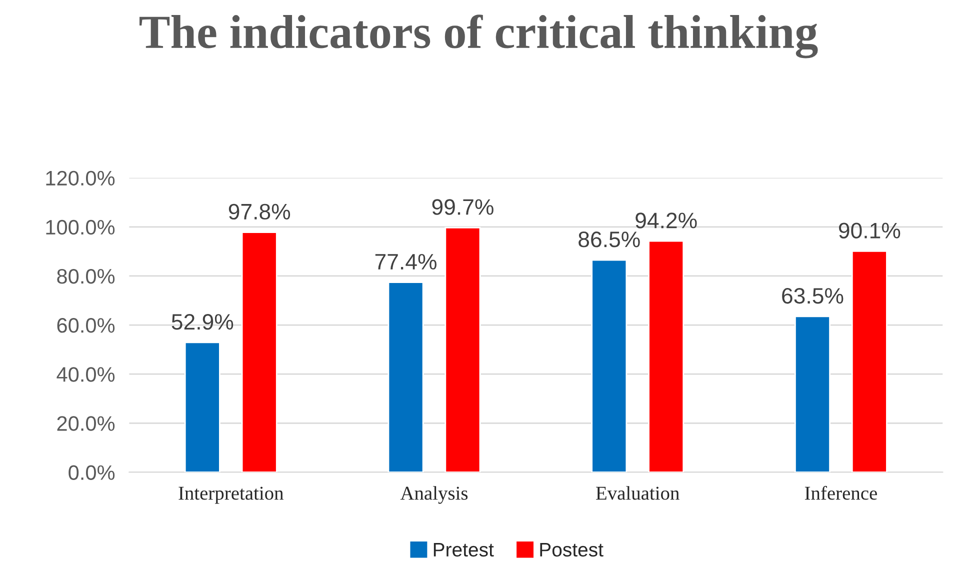 Image resolution: width=957 pixels, height=583 pixels. Describe the element at coordinates (80, 227) in the screenshot. I see `y-tick-label: 100.0%` at that location.